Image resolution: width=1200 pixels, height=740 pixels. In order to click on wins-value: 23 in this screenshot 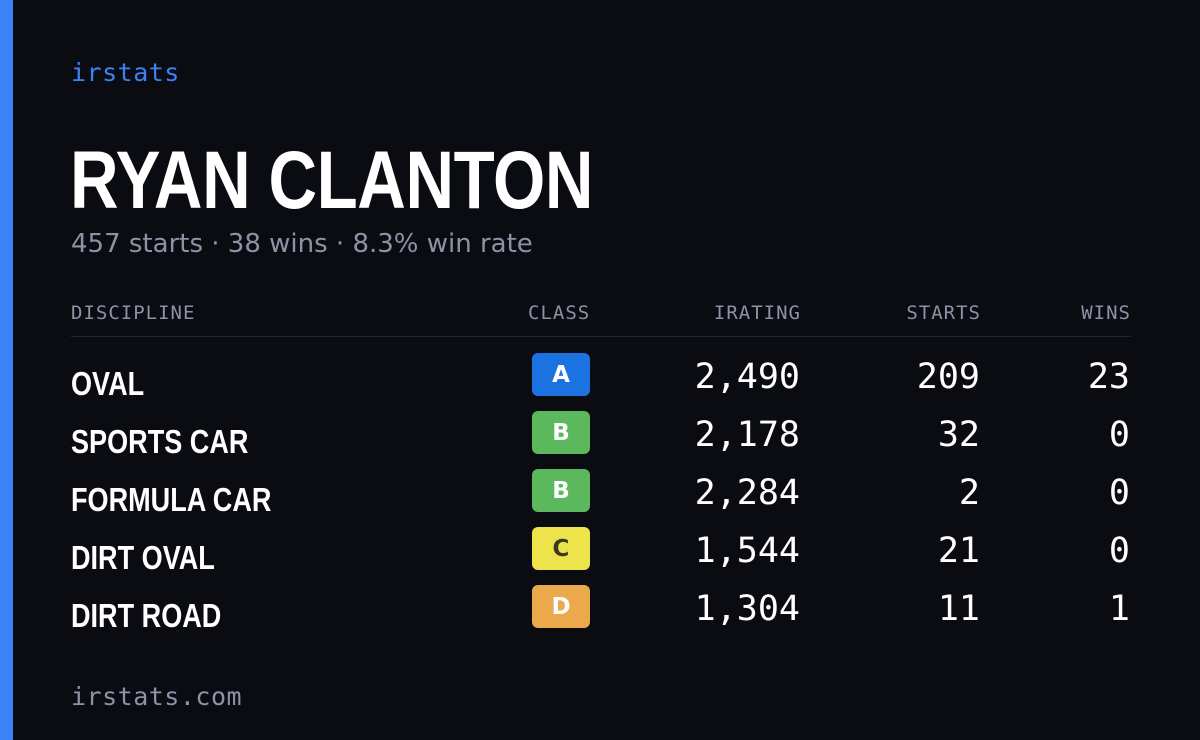, I will do `click(1108, 377)`.